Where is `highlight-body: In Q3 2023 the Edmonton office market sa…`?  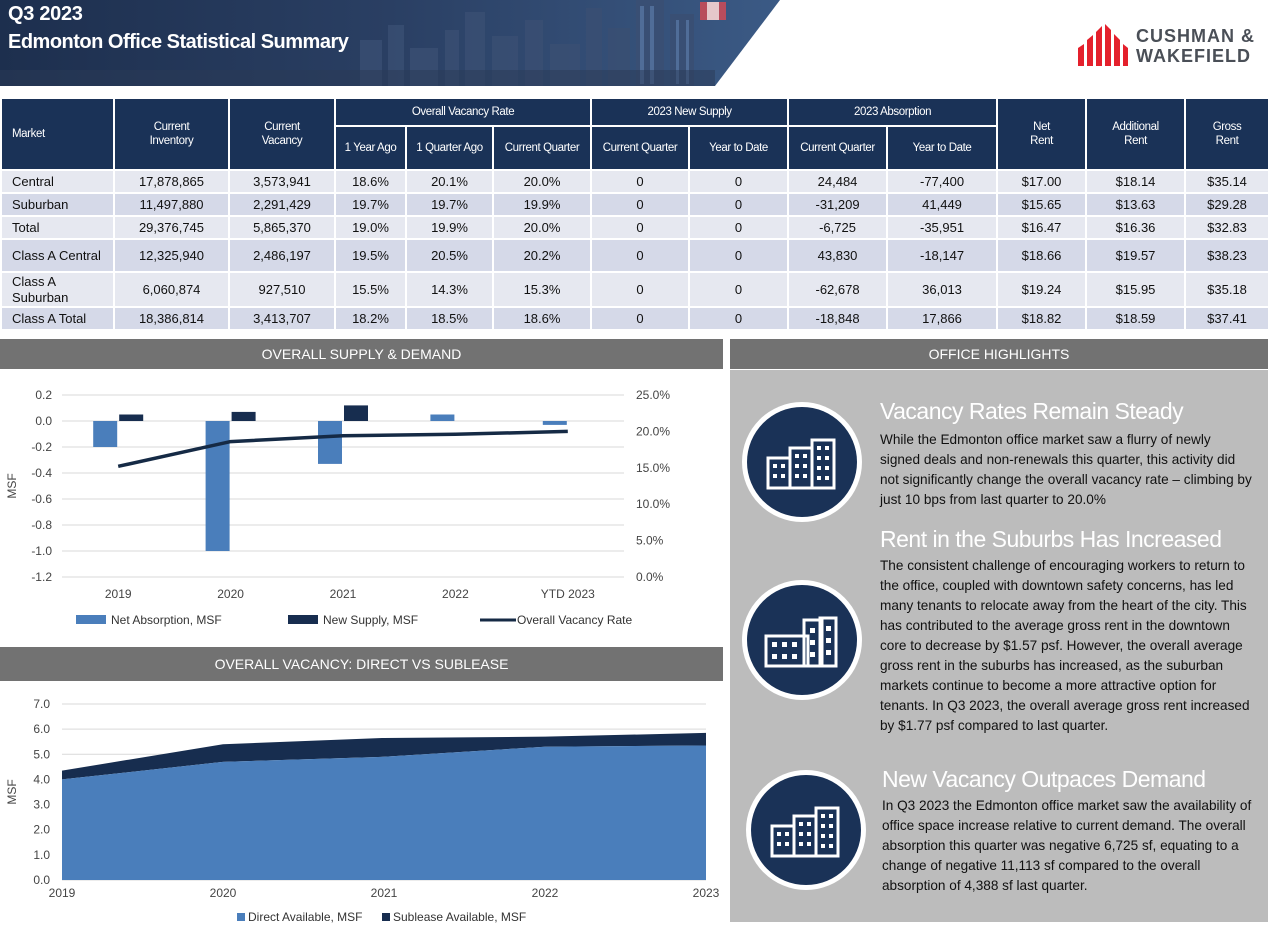 highlight-body: In Q3 2023 the Edmonton office market sa… is located at coordinates (1067, 845).